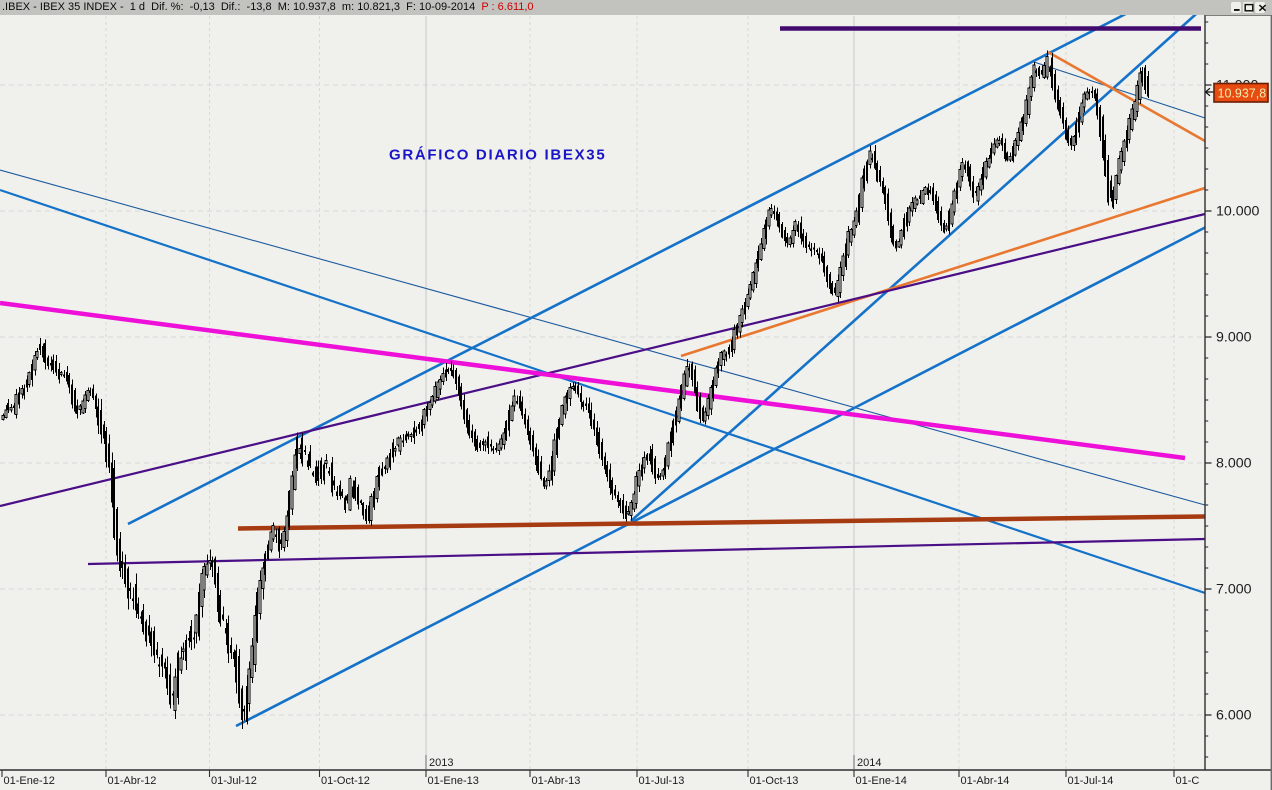  I want to click on svg-text: 01-Jul-14, so click(1091, 781).